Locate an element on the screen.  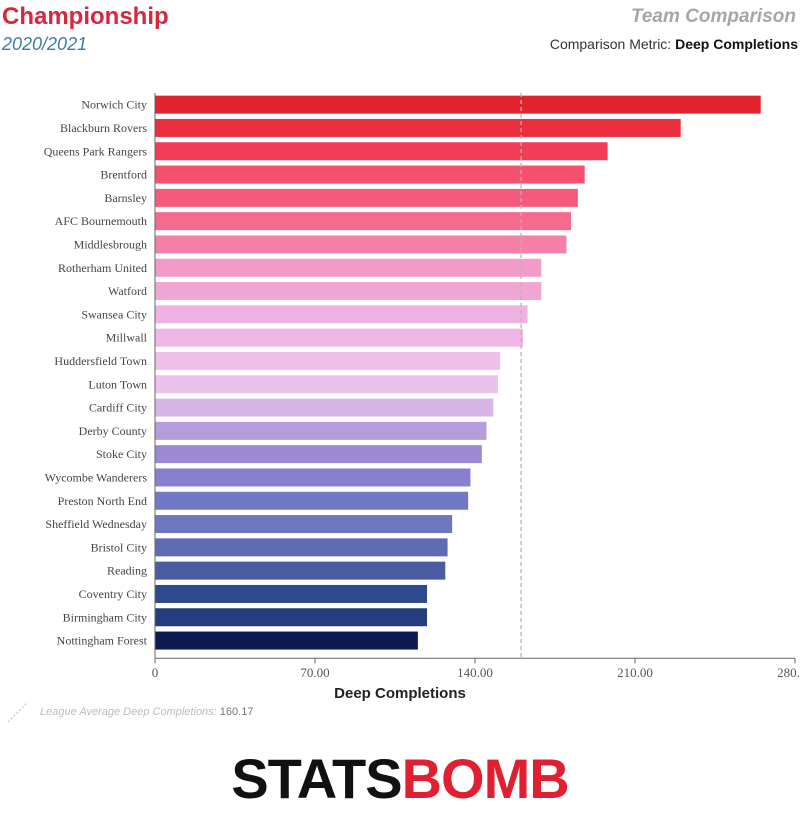
team-label: Millwall is located at coordinates (127, 338).